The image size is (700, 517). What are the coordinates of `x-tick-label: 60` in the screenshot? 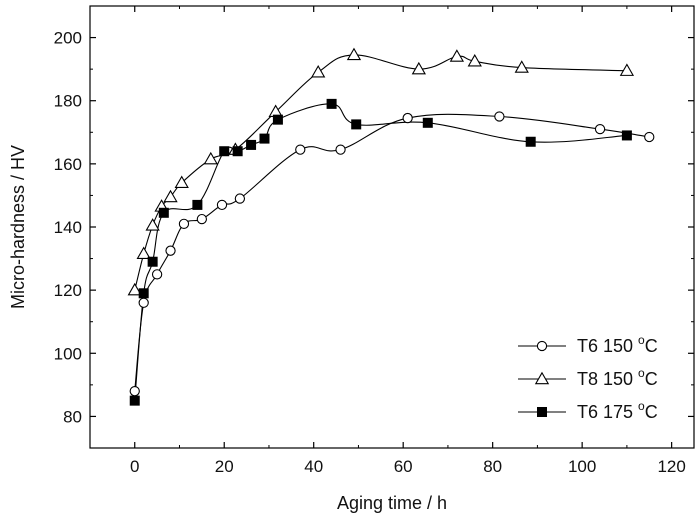 It's located at (403, 466).